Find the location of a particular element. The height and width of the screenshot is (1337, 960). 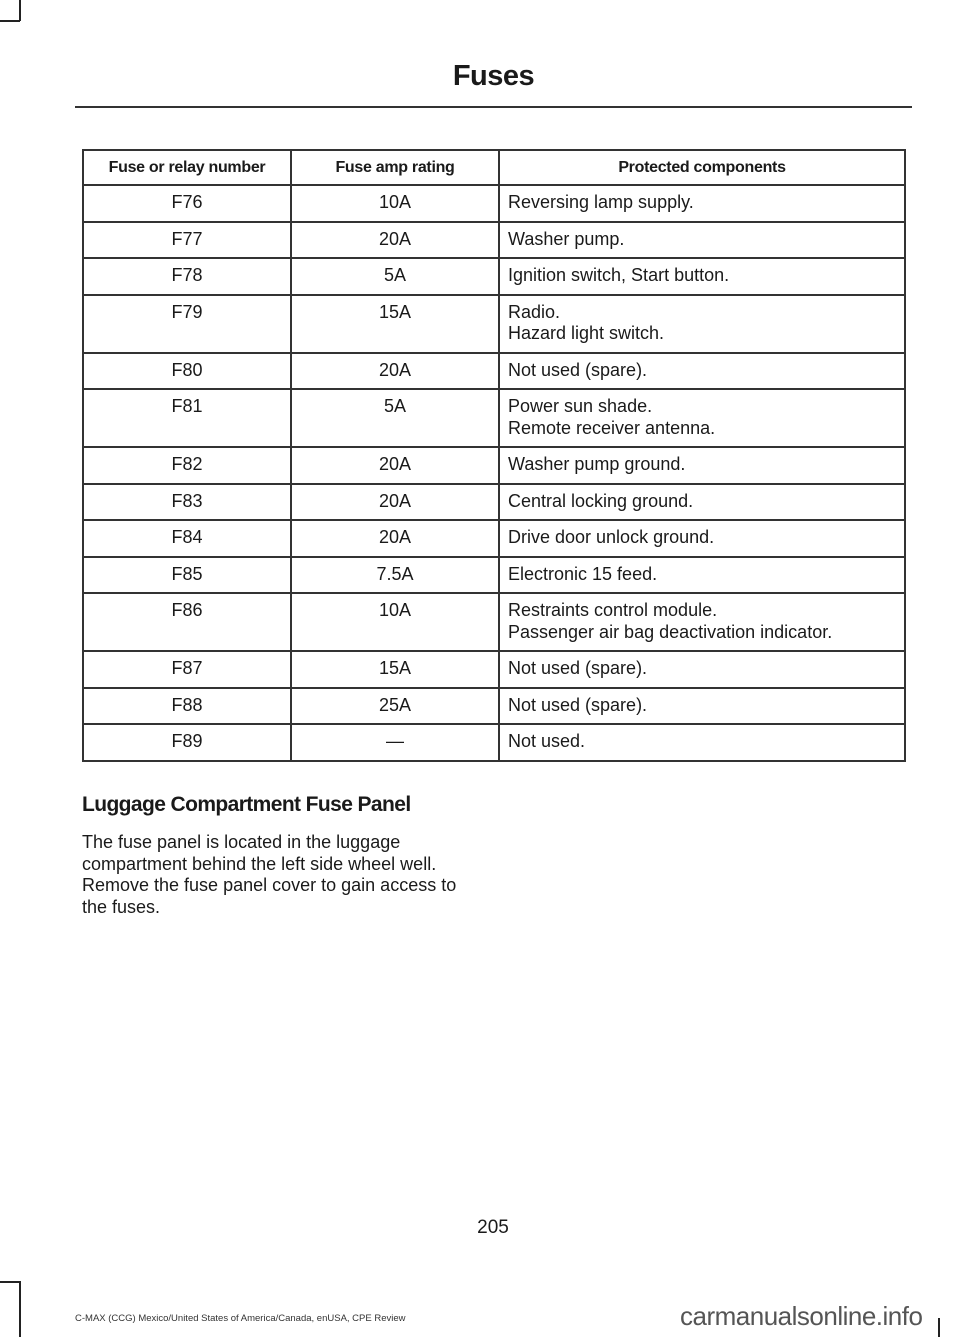

component-line: Restraints control module. is located at coordinates (613, 610).